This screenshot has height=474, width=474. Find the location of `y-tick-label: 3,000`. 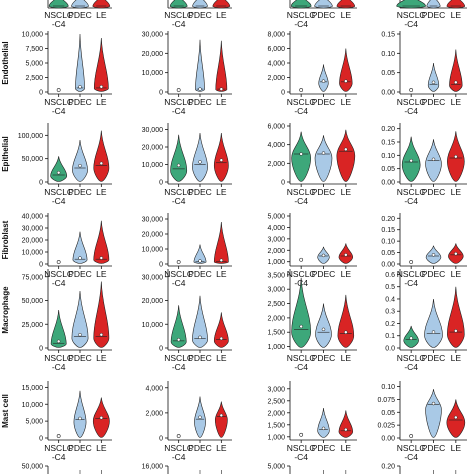

y-tick-label: 3,000 is located at coordinates (276, 389).